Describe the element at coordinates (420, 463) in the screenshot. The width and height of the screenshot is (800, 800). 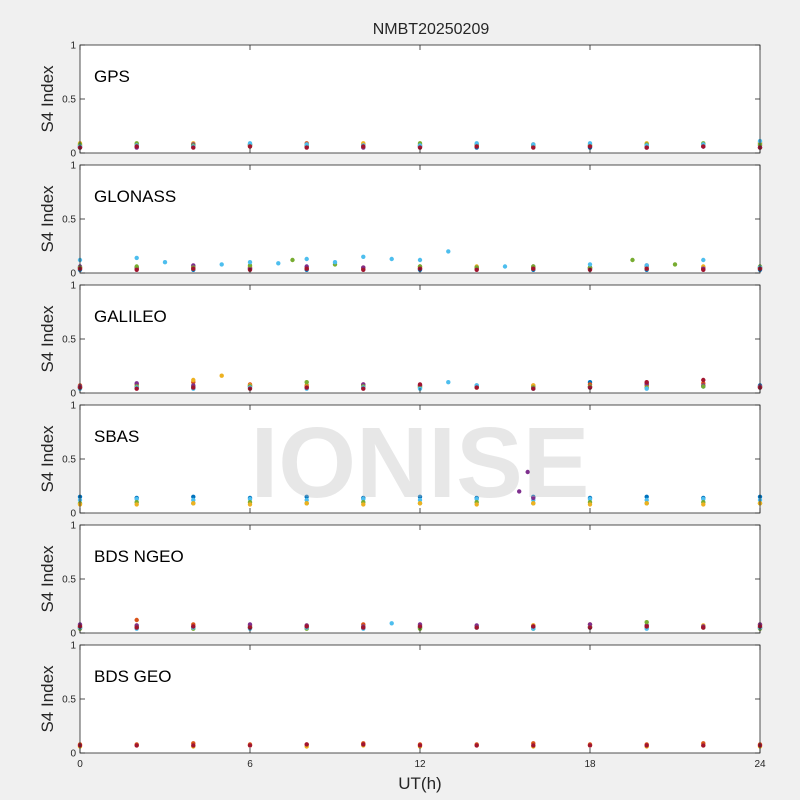
I see `watermark-text: IONISE` at that location.